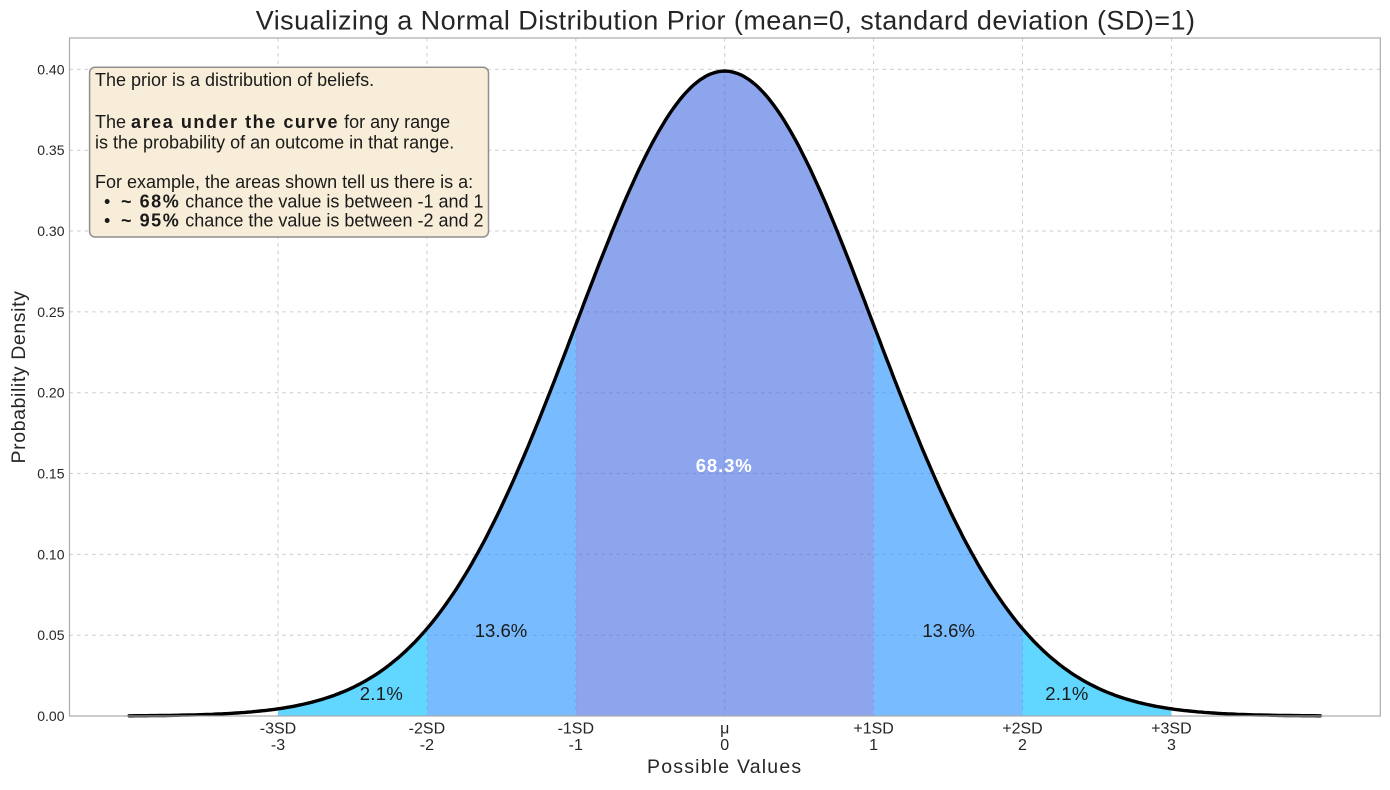 This screenshot has width=1390, height=790. What do you see at coordinates (278, 728) in the screenshot?
I see `svg-text: -3SD` at bounding box center [278, 728].